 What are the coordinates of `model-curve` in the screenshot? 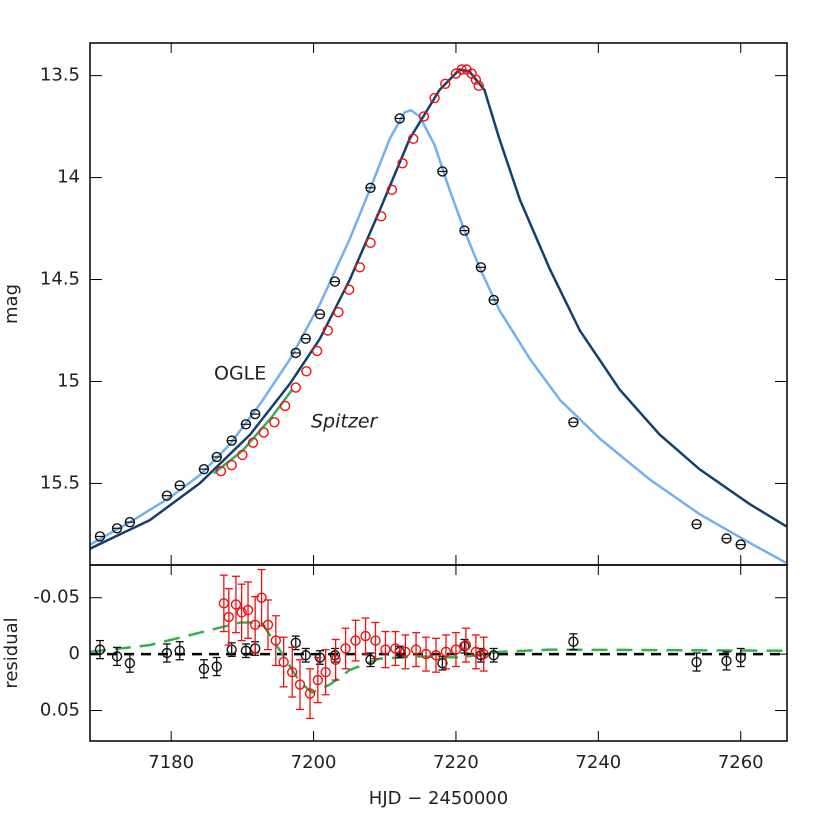 It's located at (438, 657).